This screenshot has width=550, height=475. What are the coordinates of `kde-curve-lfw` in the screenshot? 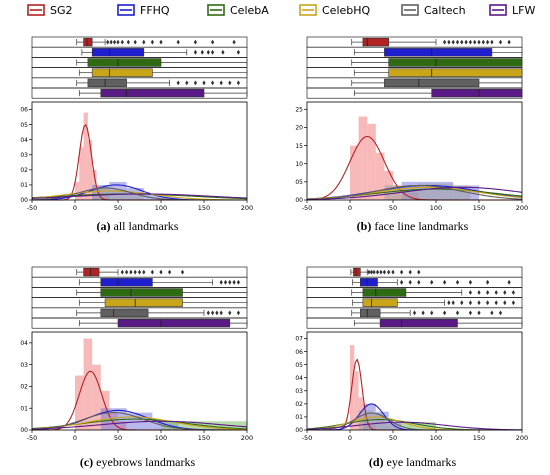 It's located at (414, 193).